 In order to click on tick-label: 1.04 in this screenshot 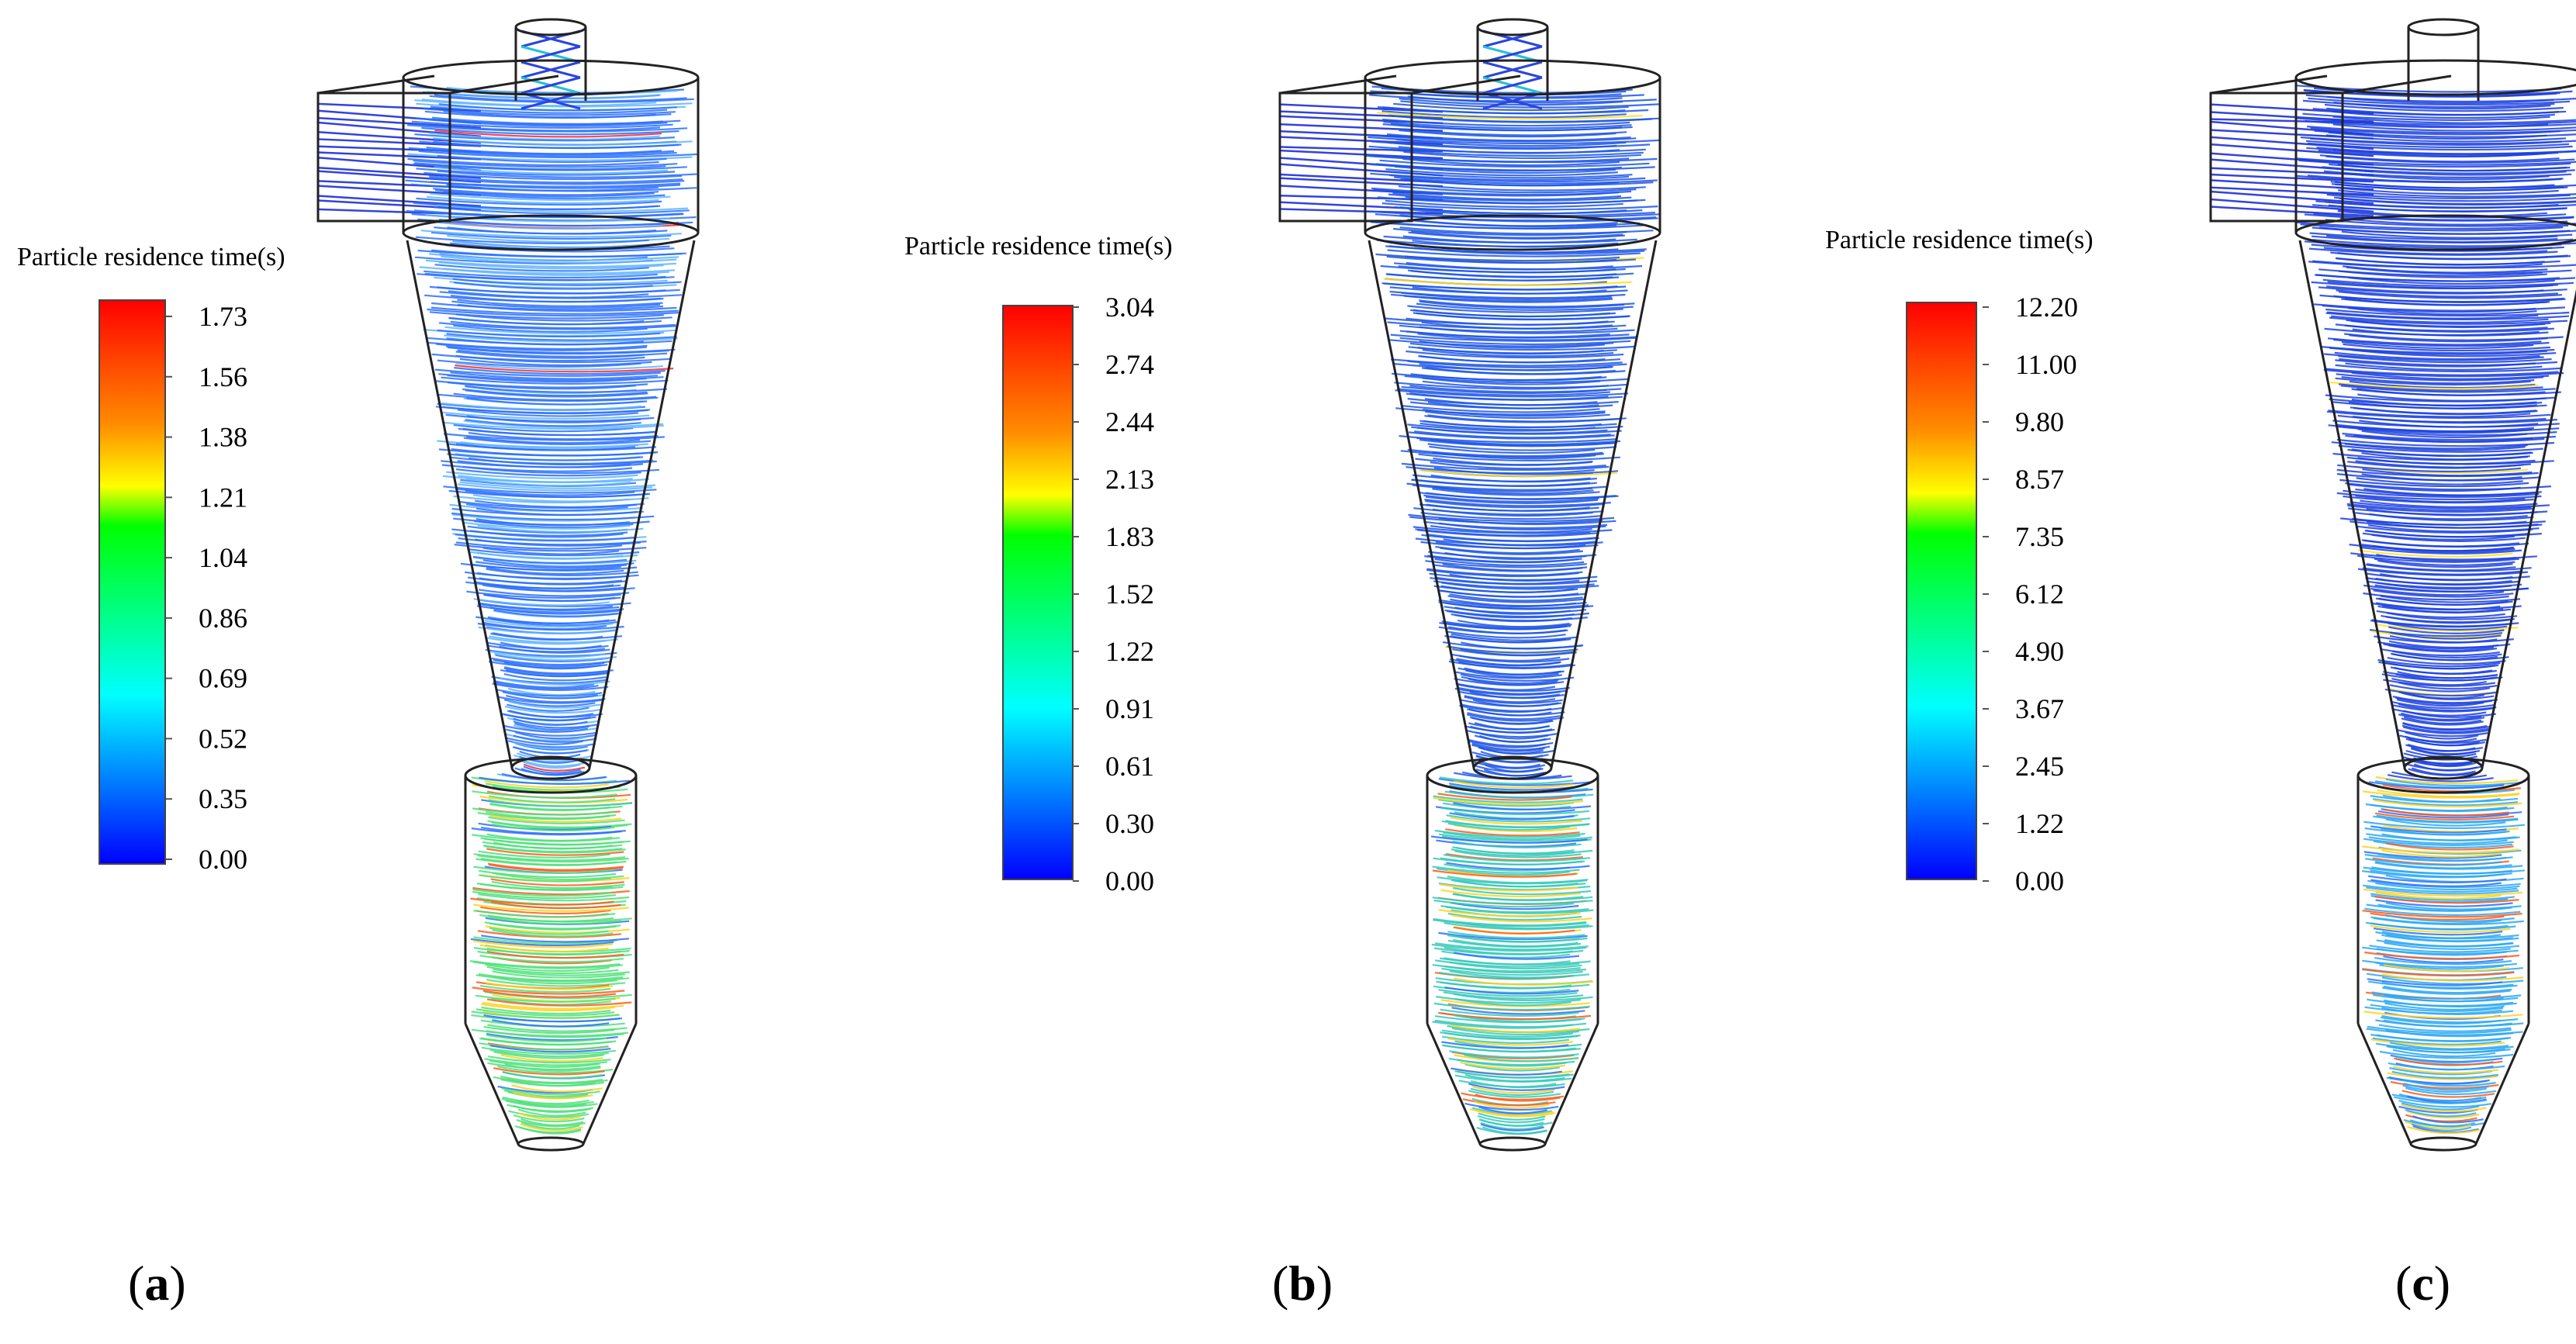, I will do `click(223, 557)`.